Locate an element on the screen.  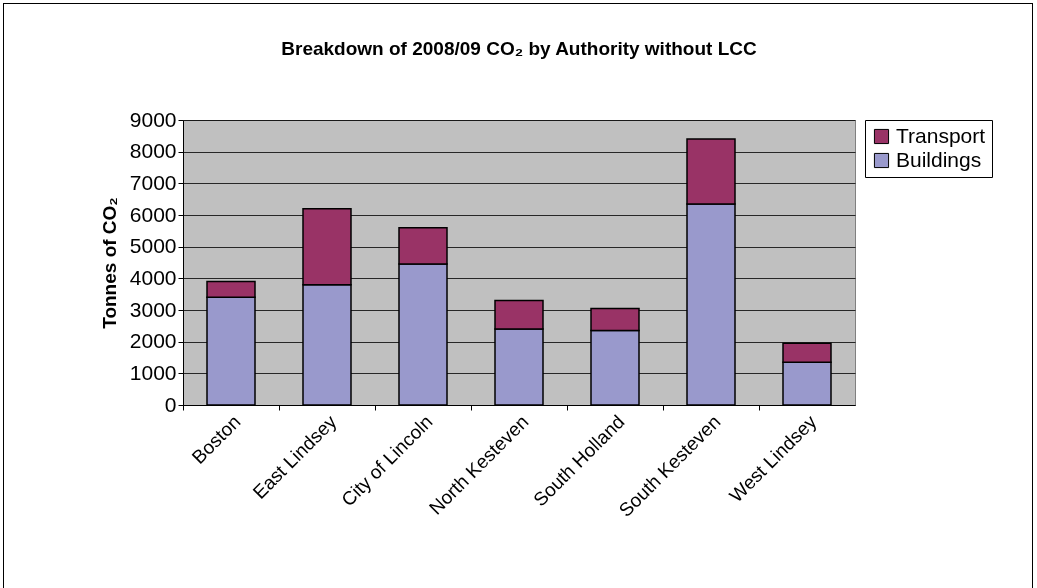
y-tick-label: 0 is located at coordinates (170, 404).